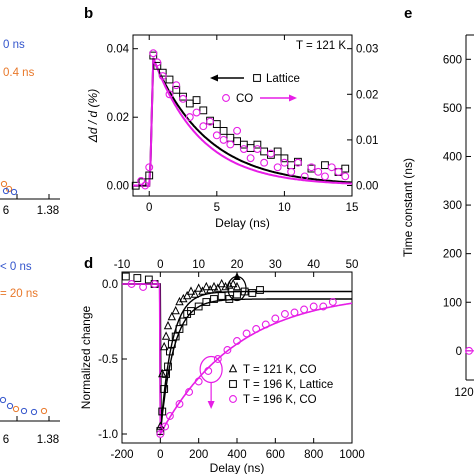  What do you see at coordinates (452, 255) in the screenshot?
I see `panel-e-y-tick-label: 200` at bounding box center [452, 255].